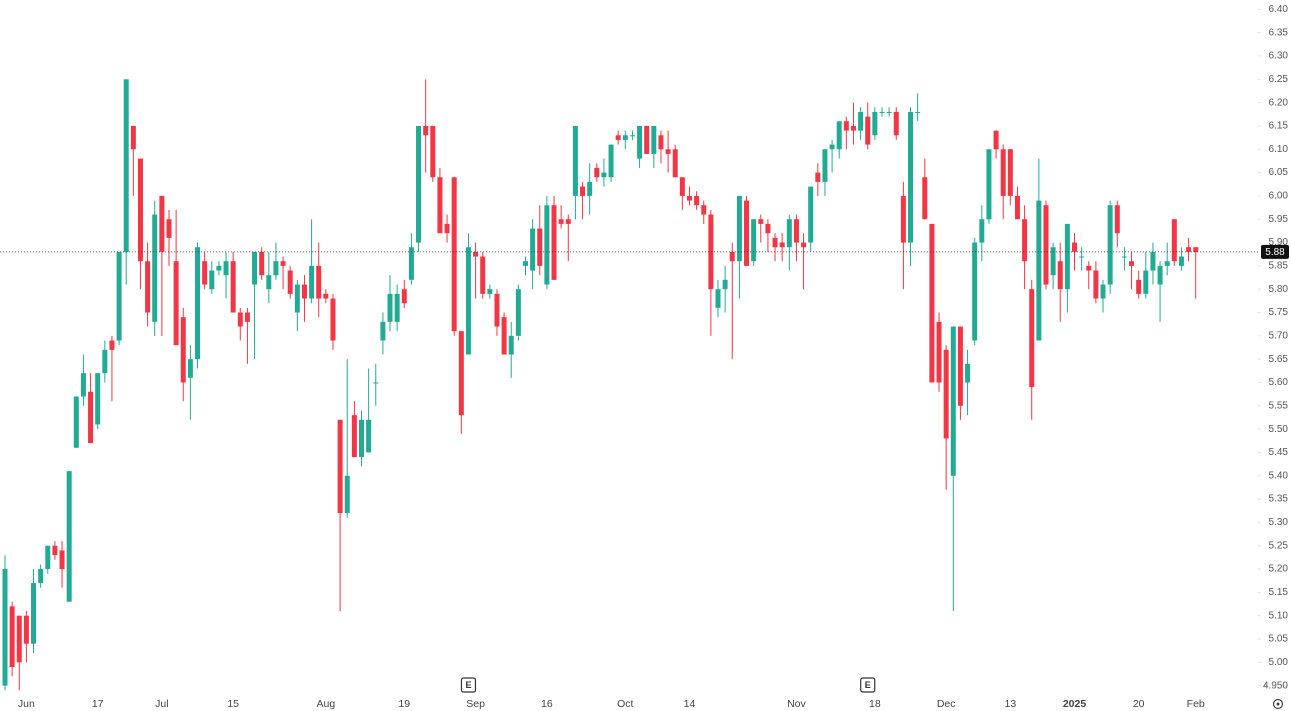  What do you see at coordinates (1279, 32) in the screenshot?
I see `y-tick-label: 6.35` at bounding box center [1279, 32].